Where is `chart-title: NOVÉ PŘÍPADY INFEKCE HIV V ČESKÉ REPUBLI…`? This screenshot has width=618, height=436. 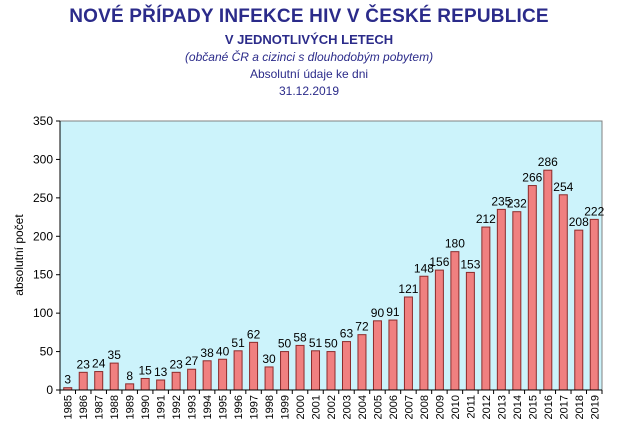
chart-title: NOVÉ PŘÍPADY INFEKCE HIV V ČESKÉ REPUBLI… is located at coordinates (309, 16).